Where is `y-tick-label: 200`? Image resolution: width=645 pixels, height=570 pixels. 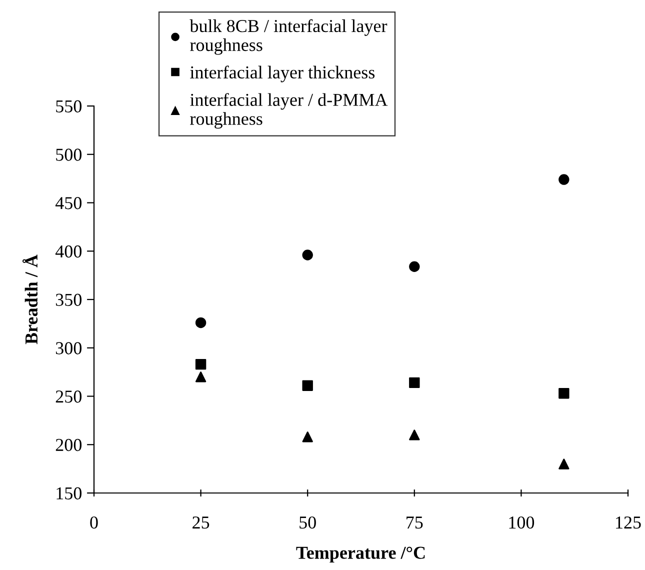 y-tick-label: 200 is located at coordinates (69, 445).